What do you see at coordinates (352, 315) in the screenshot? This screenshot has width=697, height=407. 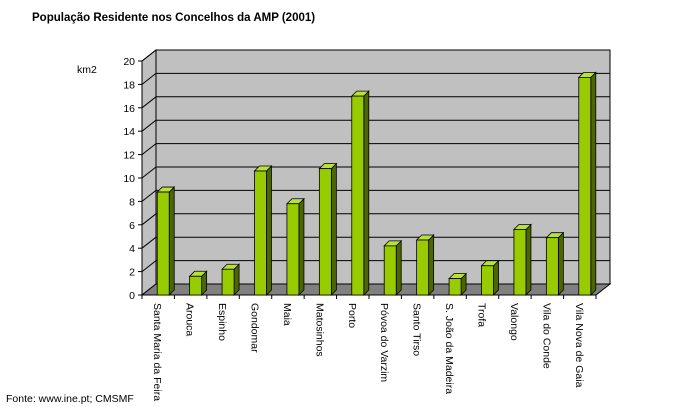 I see `category-label: Porto` at bounding box center [352, 315].